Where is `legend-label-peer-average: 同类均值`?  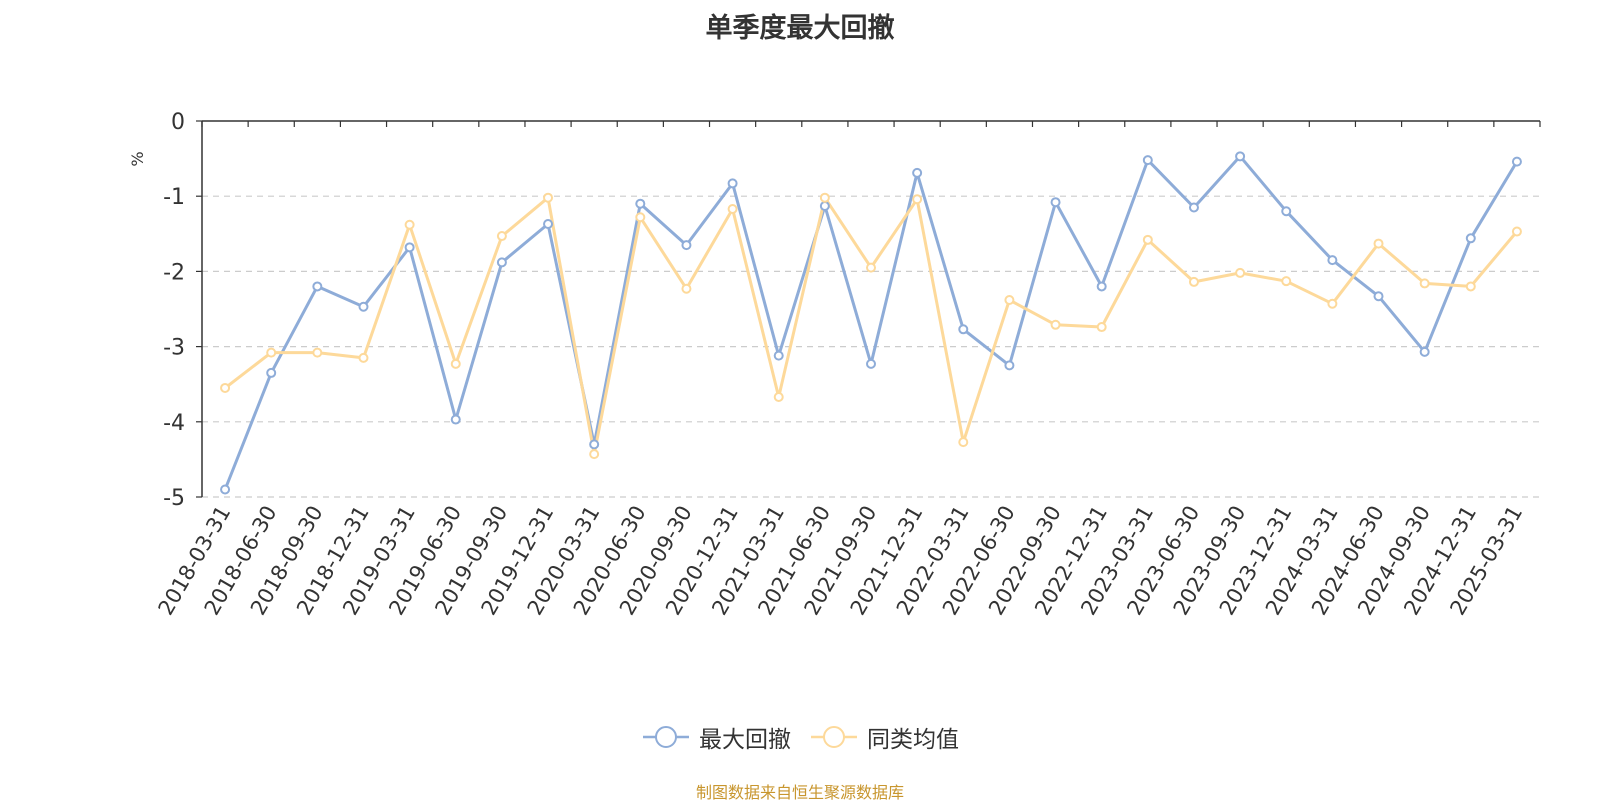 legend-label-peer-average: 同类均值 is located at coordinates (913, 740).